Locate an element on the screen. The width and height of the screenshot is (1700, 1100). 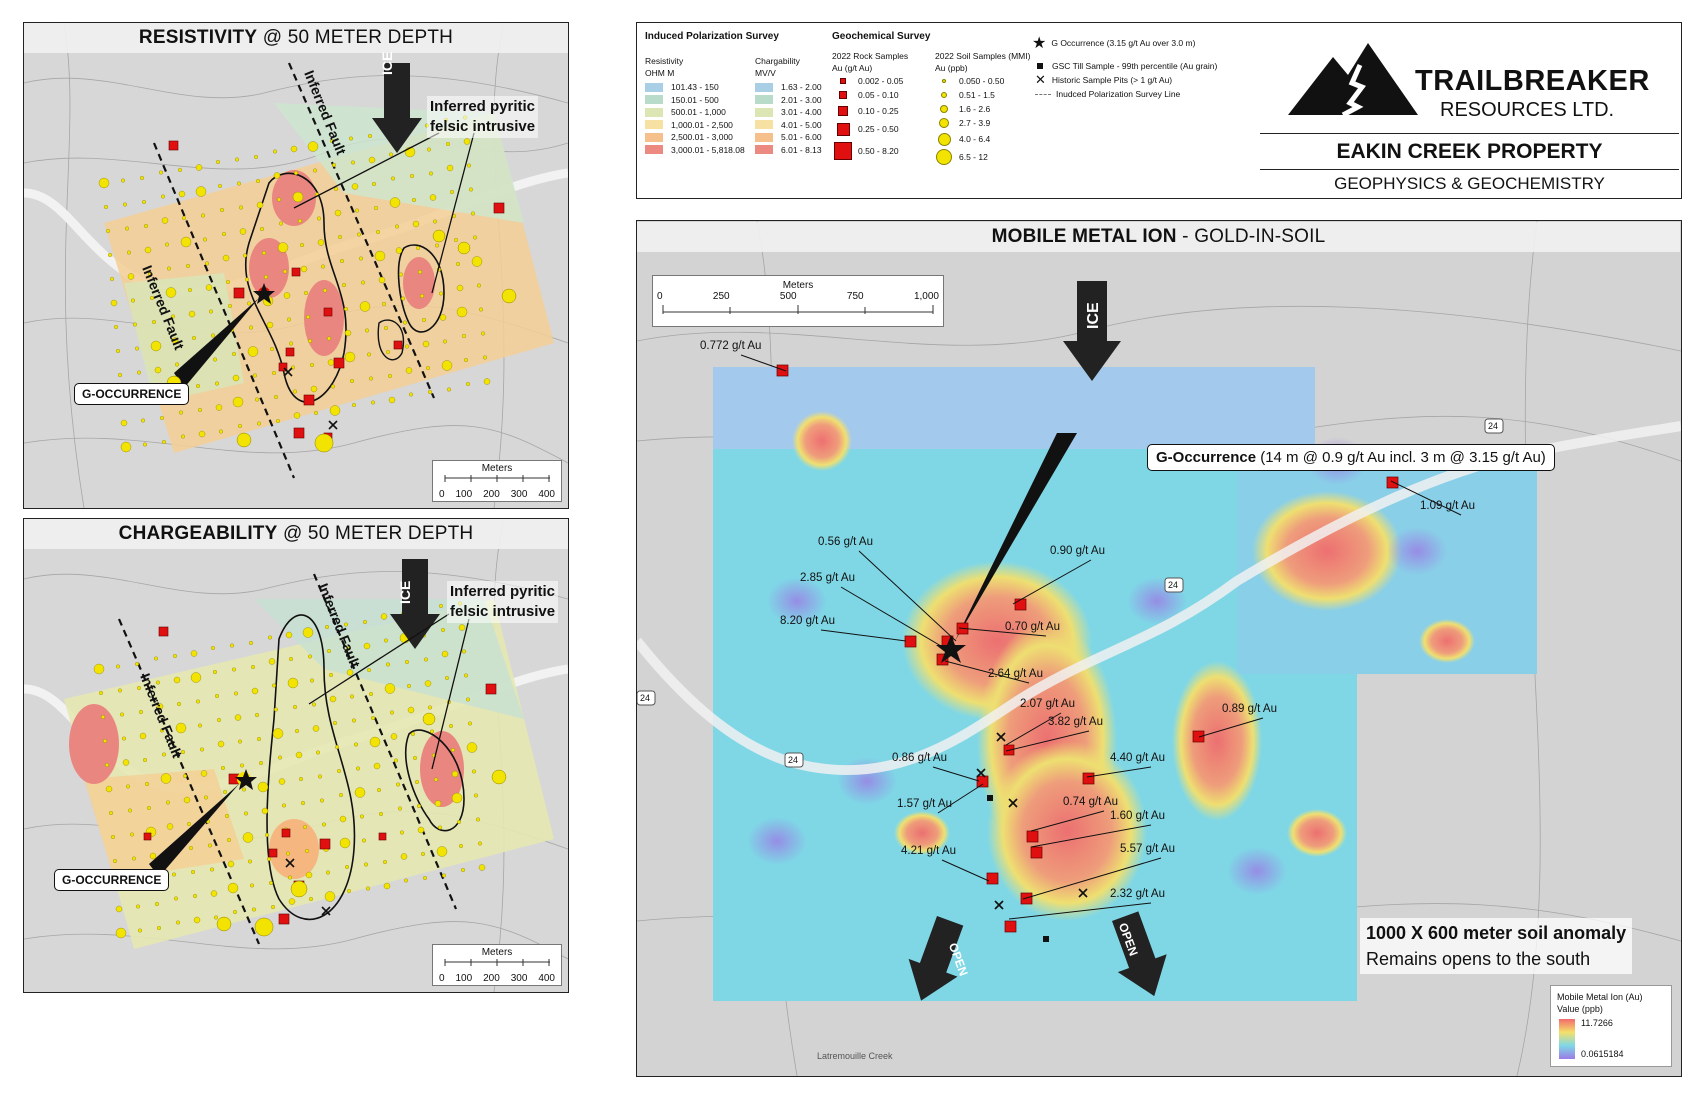
scale-bar-small: Meters 0 100 200 300 400 is located at coordinates (497, 965).